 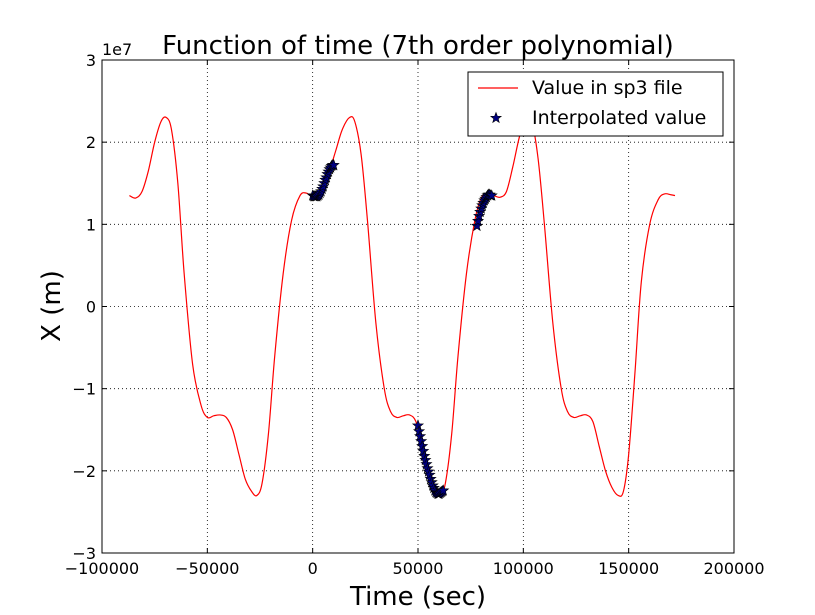 I want to click on legend-label-marker: Interpolated value, so click(x=619, y=118).